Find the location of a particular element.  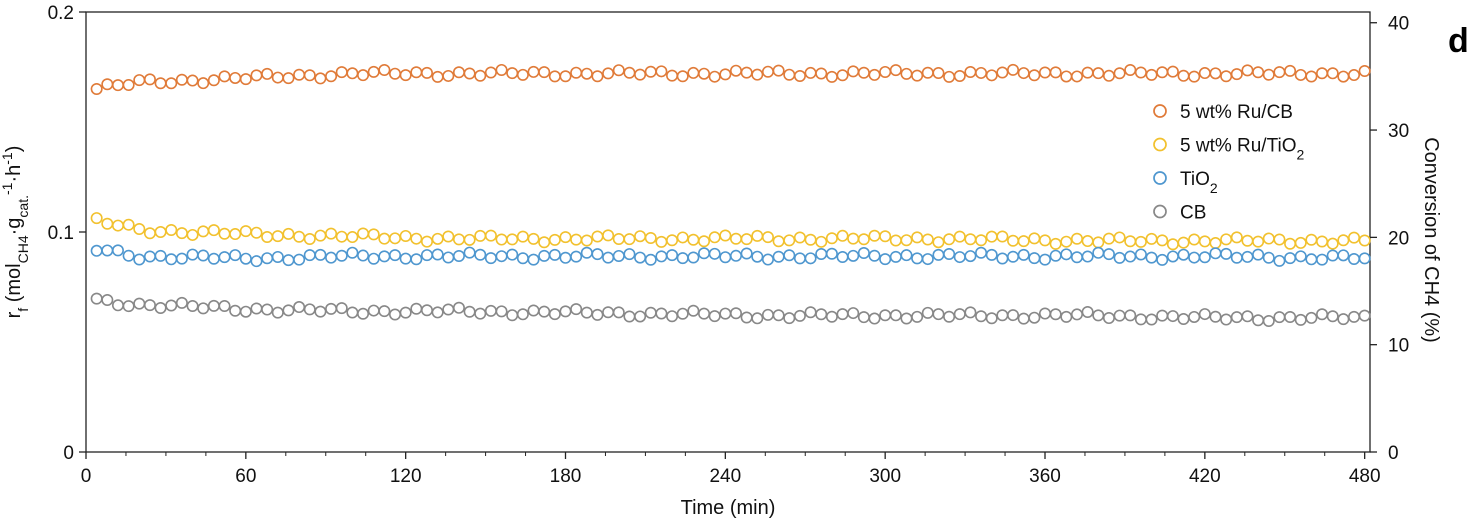

legend-label: 5 wt% Ru/CB is located at coordinates (1236, 112).